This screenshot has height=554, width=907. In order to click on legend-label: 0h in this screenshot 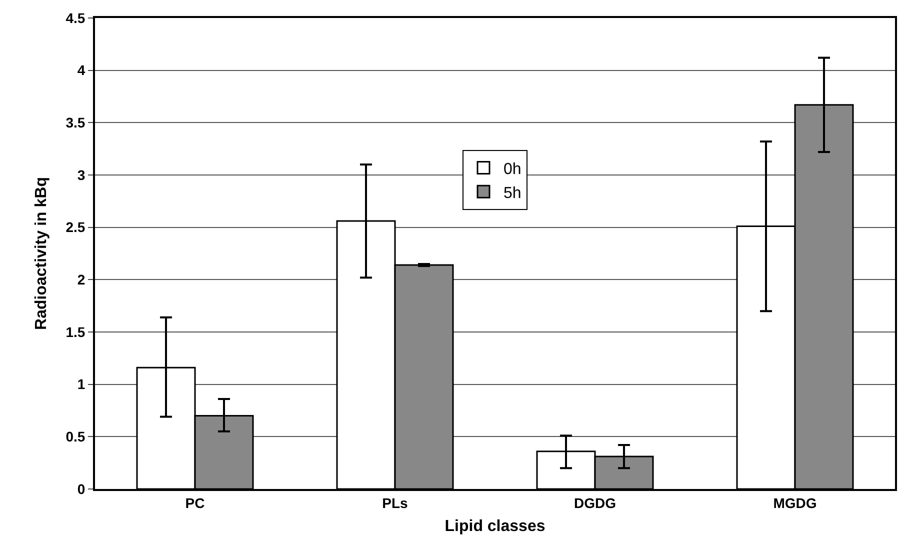, I will do `click(513, 169)`.